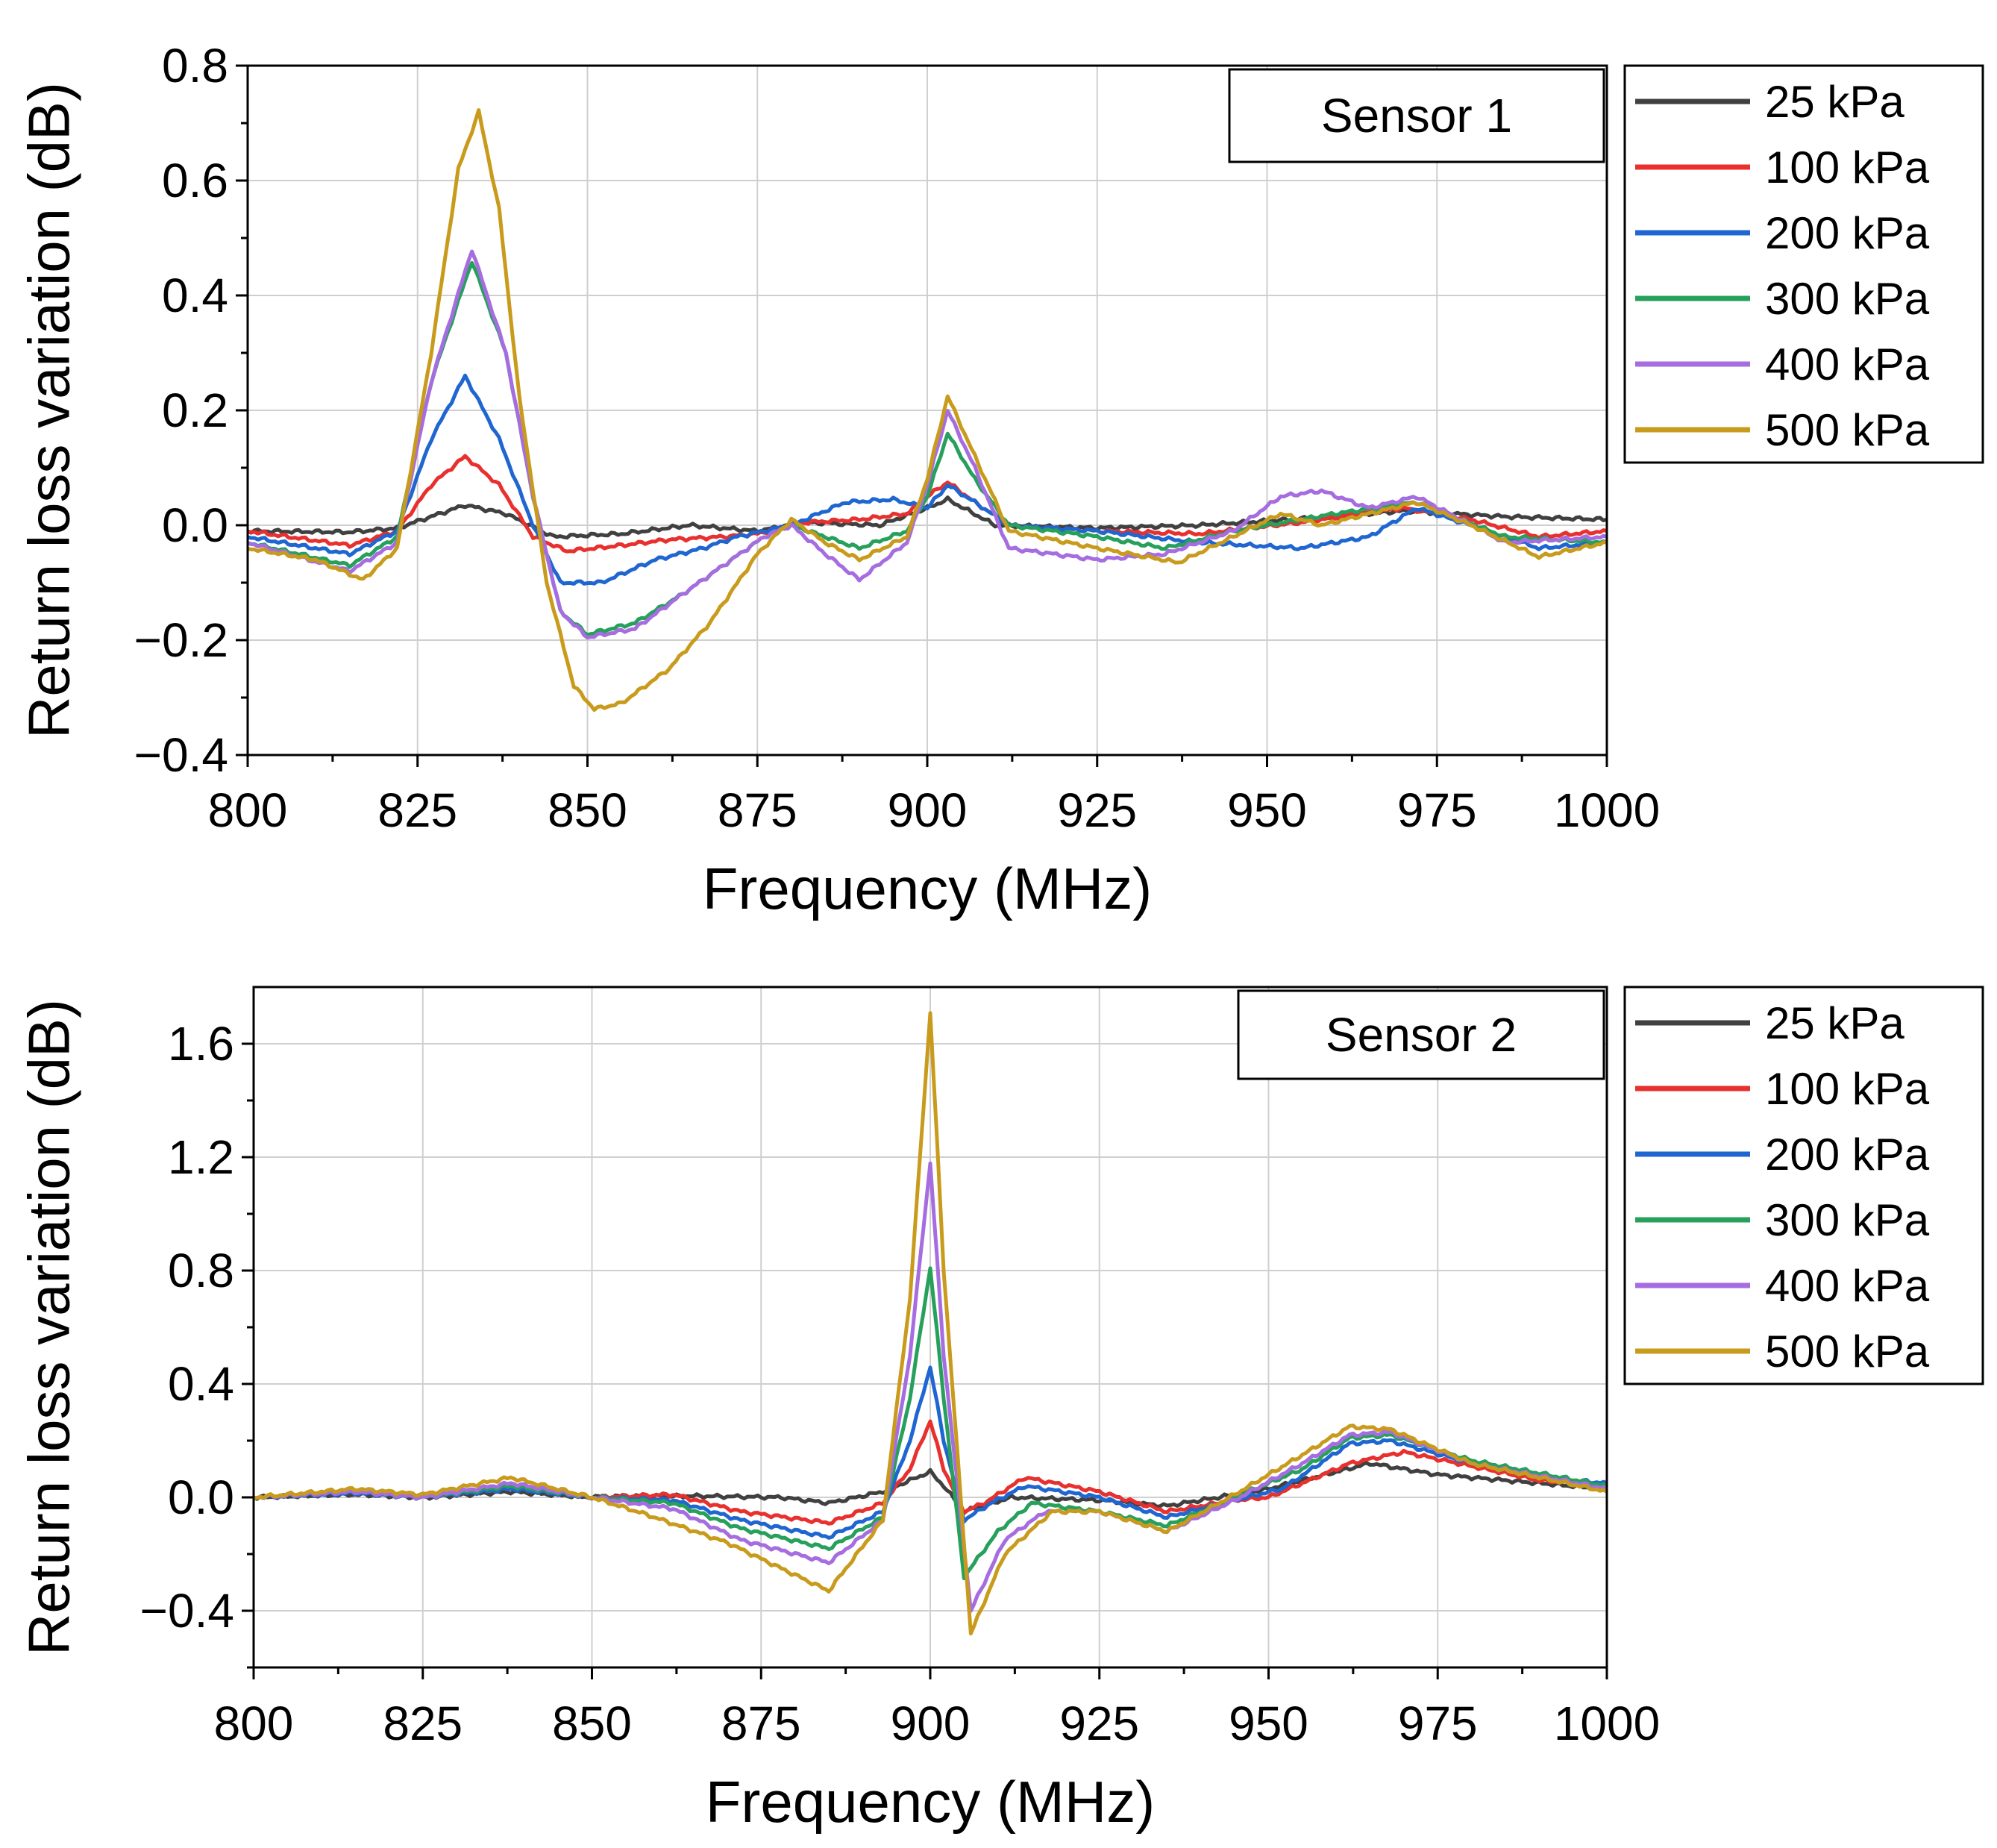 The height and width of the screenshot is (1848, 1997). Describe the element at coordinates (197, 1343) in the screenshot. I see `y-axis: −0.4 0.0 0.4 0.8 1.2 1.6` at that location.